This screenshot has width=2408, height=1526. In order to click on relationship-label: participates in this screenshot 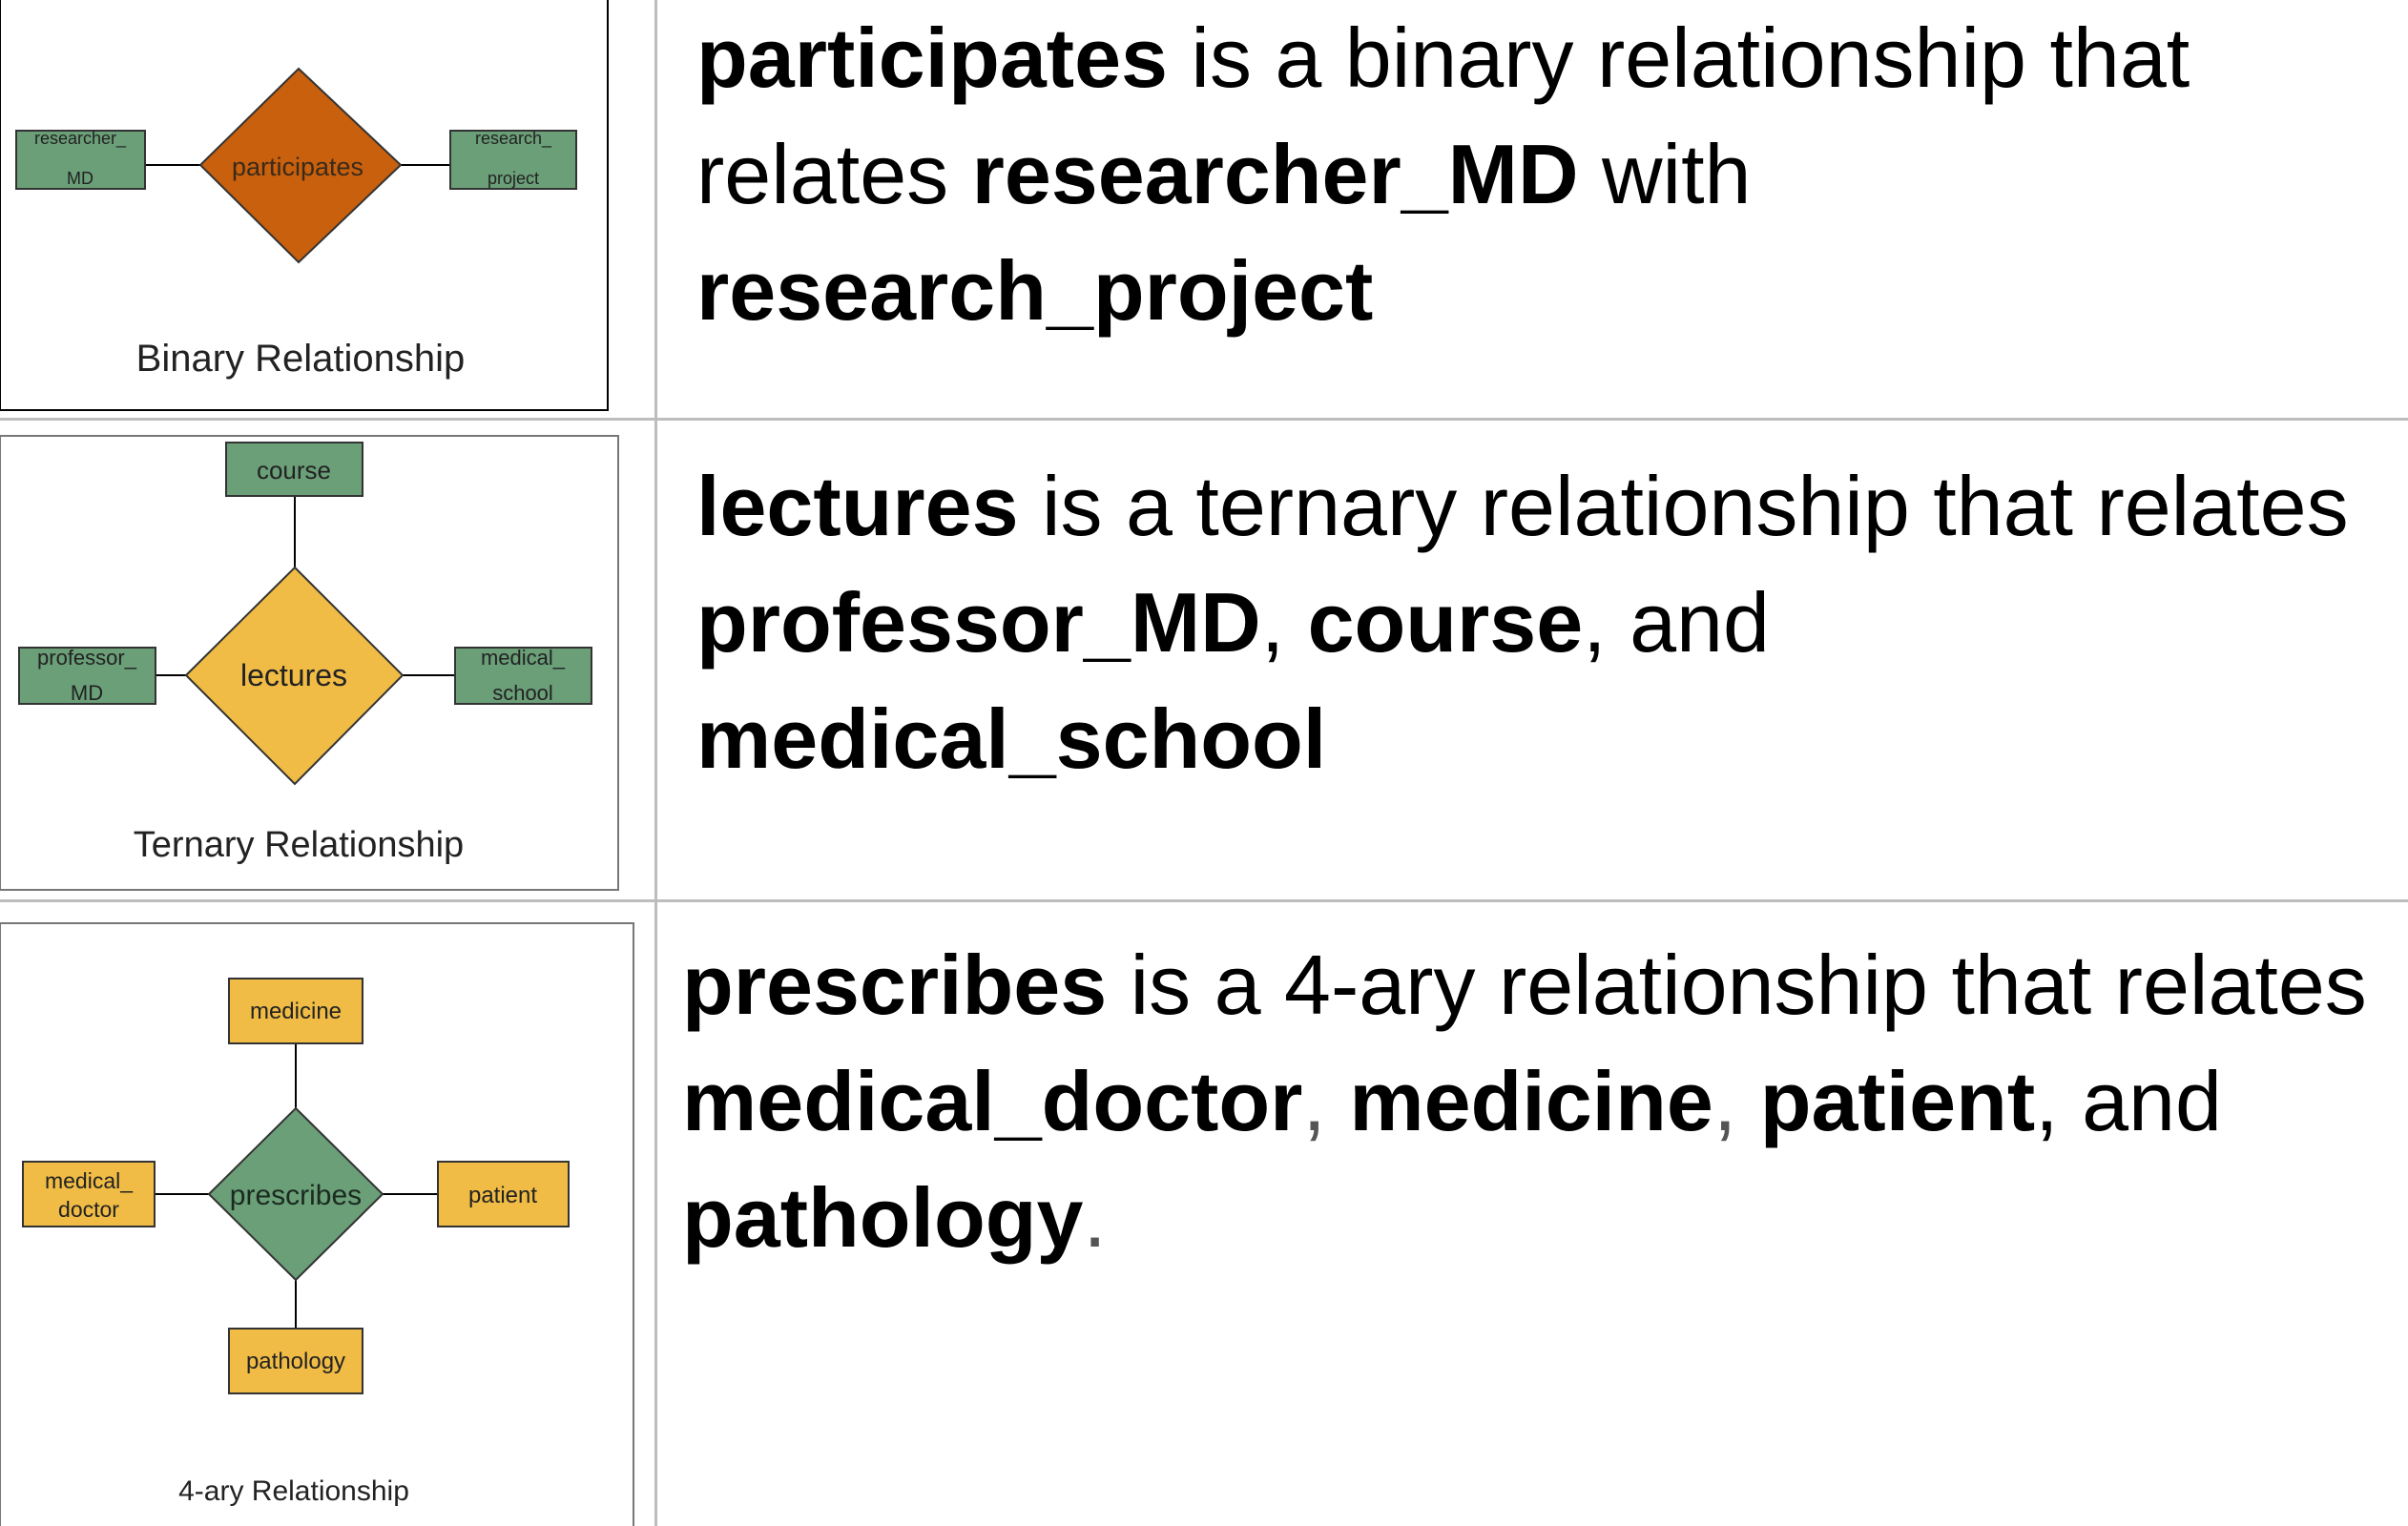, I will do `click(297, 167)`.